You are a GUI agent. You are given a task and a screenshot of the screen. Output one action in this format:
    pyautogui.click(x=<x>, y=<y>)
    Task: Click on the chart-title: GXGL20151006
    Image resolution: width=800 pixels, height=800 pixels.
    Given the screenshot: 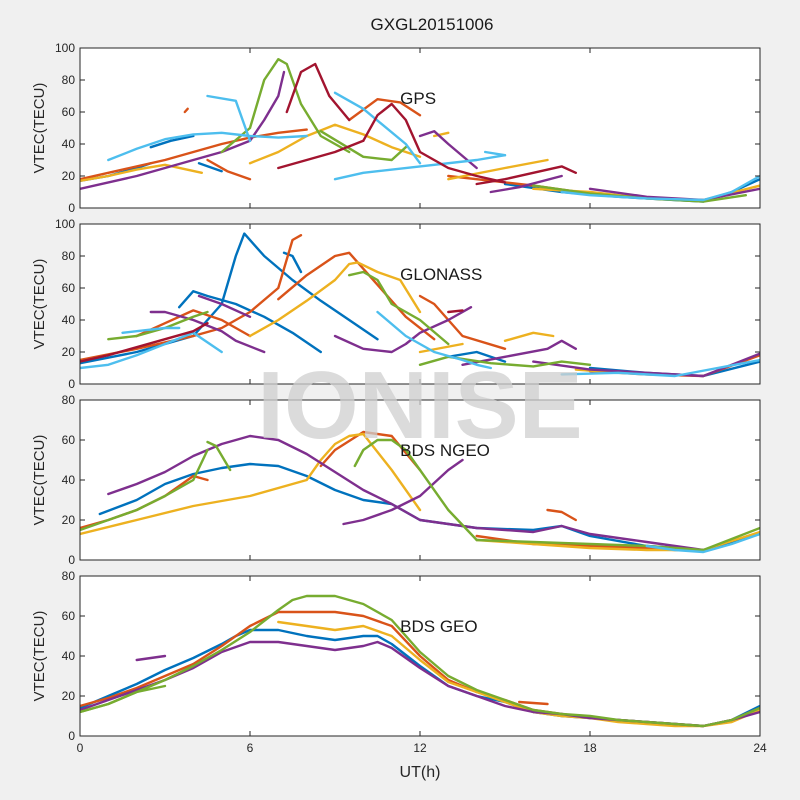 What is the action you would take?
    pyautogui.click(x=432, y=24)
    